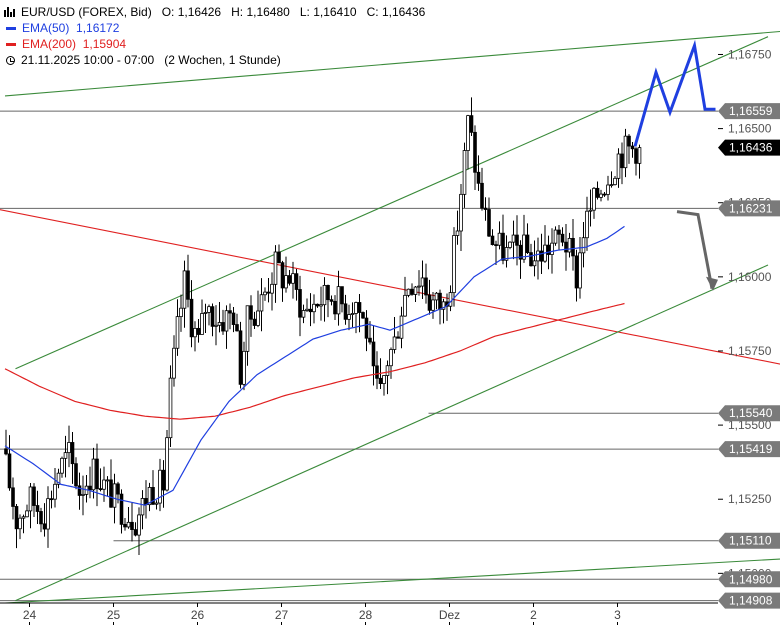 The width and height of the screenshot is (780, 625). I want to click on level-price-tag: 1,16231, so click(749, 208).